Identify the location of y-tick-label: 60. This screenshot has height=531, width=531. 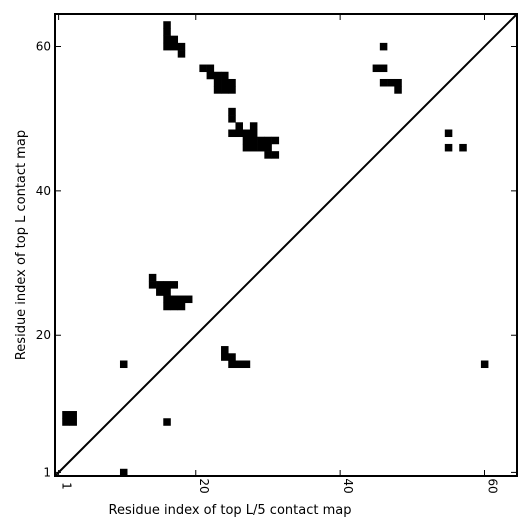
(43, 46).